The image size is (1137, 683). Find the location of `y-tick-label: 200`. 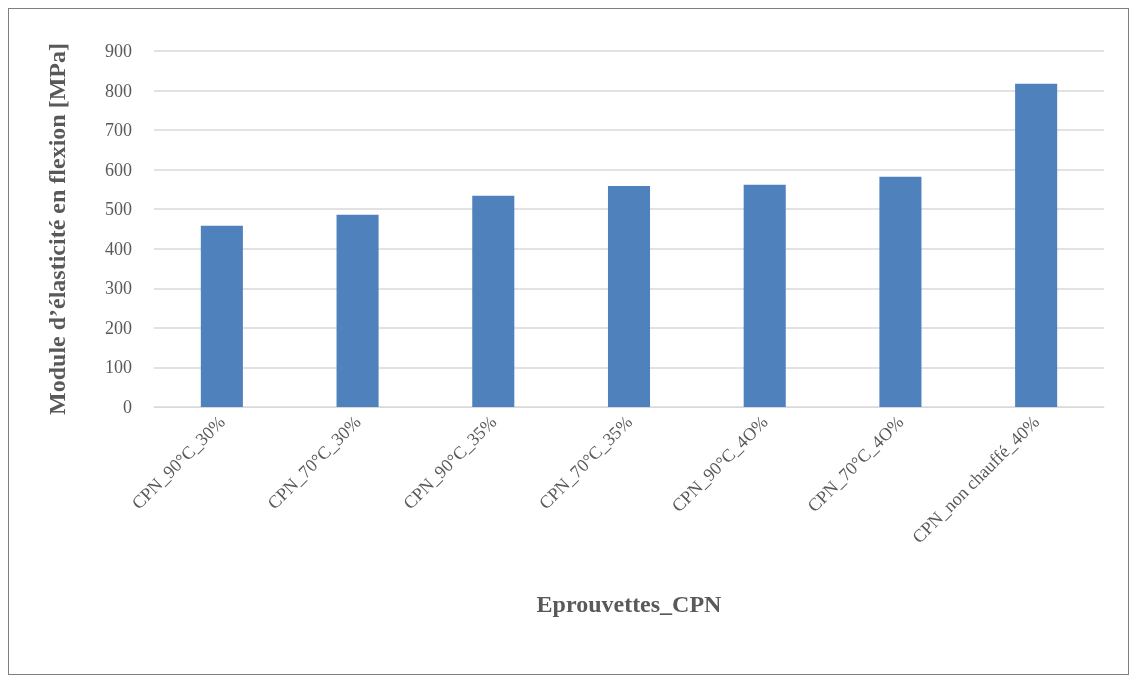

y-tick-label: 200 is located at coordinates (118, 327).